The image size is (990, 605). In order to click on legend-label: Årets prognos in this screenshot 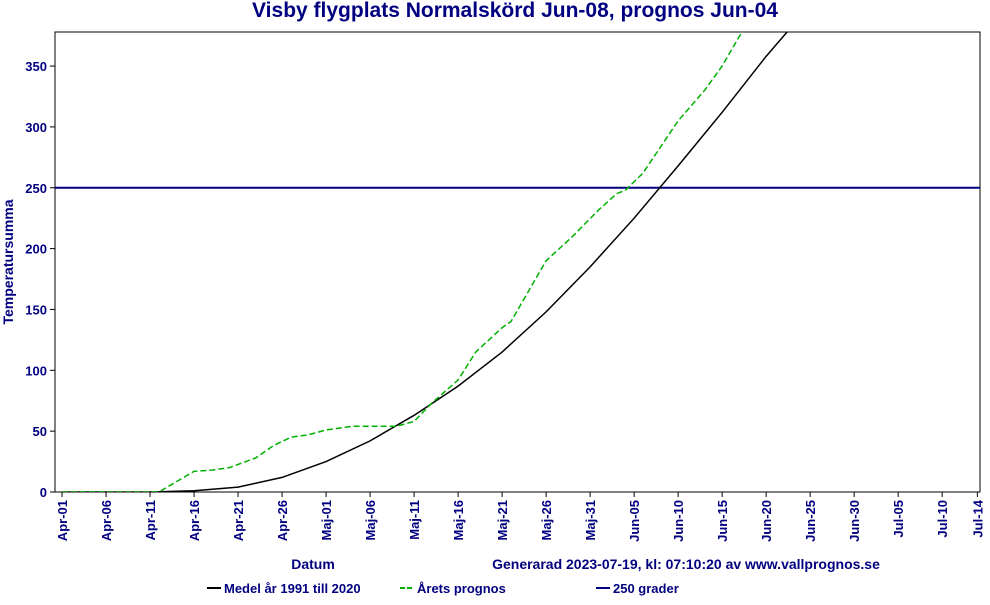, I will do `click(461, 588)`.